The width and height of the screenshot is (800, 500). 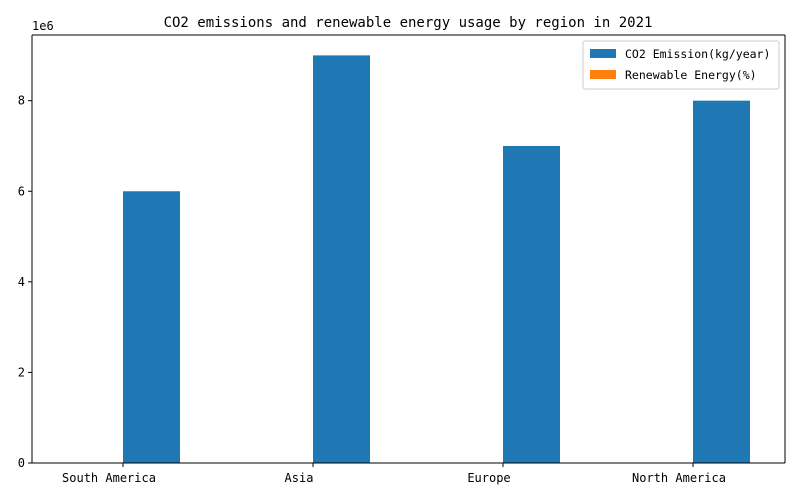 What do you see at coordinates (109, 478) in the screenshot?
I see `x-tick-label: South America` at bounding box center [109, 478].